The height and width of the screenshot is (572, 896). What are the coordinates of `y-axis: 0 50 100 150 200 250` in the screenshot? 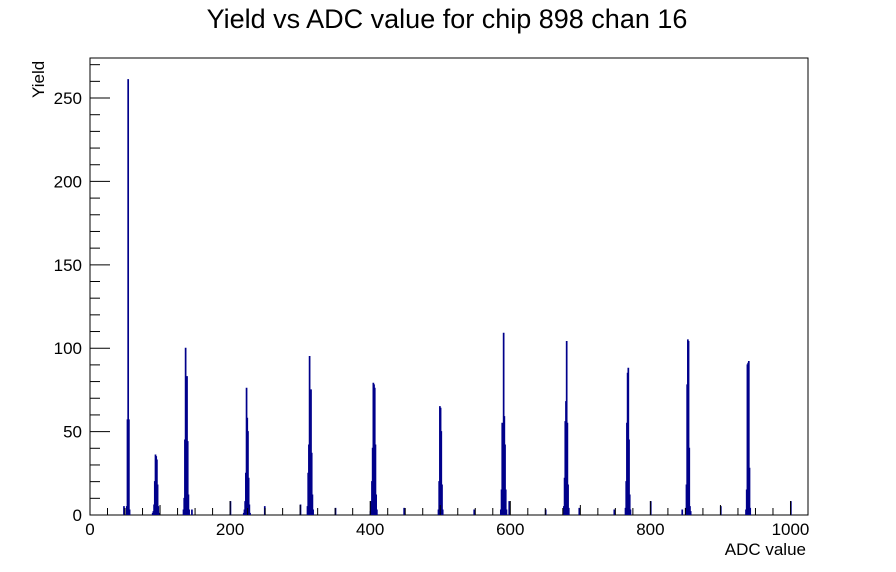 It's located at (82, 294).